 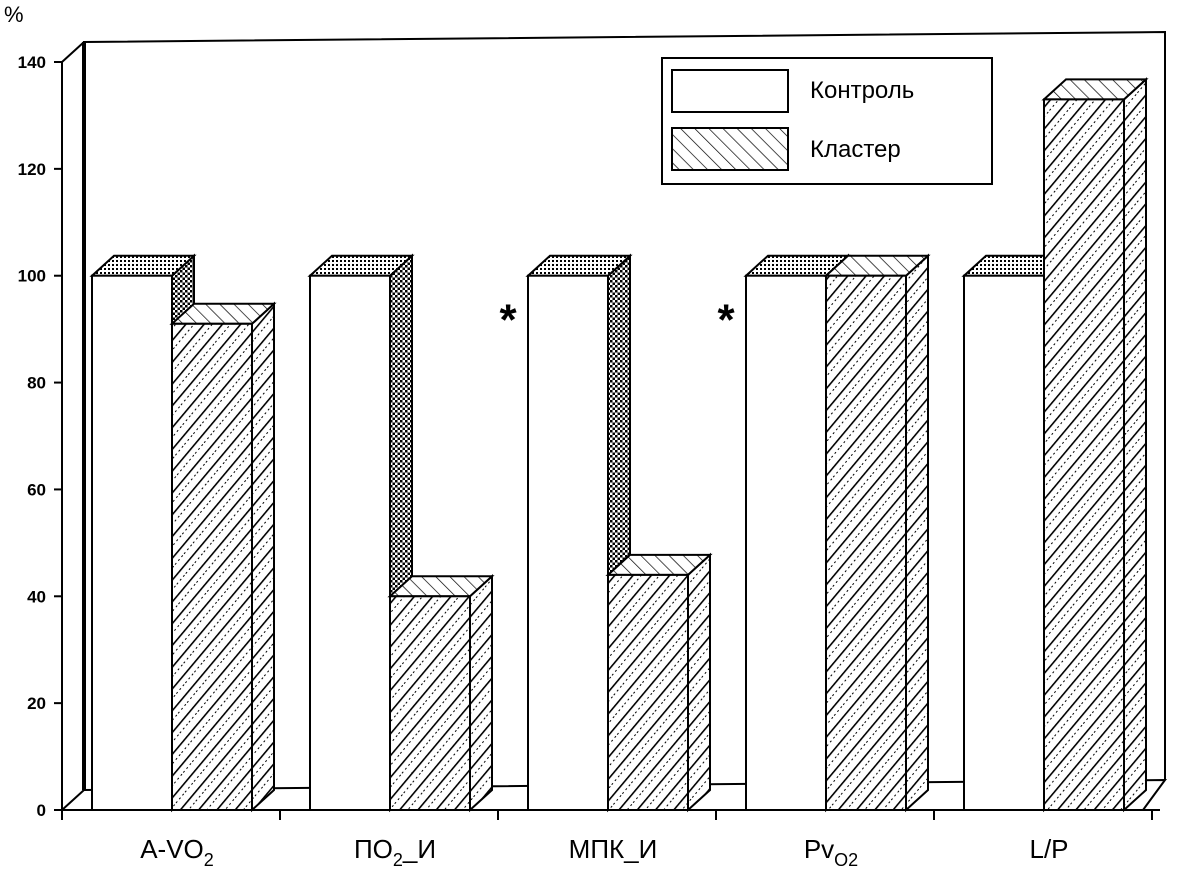 I want to click on legend-swatch-cluster, so click(x=730, y=149).